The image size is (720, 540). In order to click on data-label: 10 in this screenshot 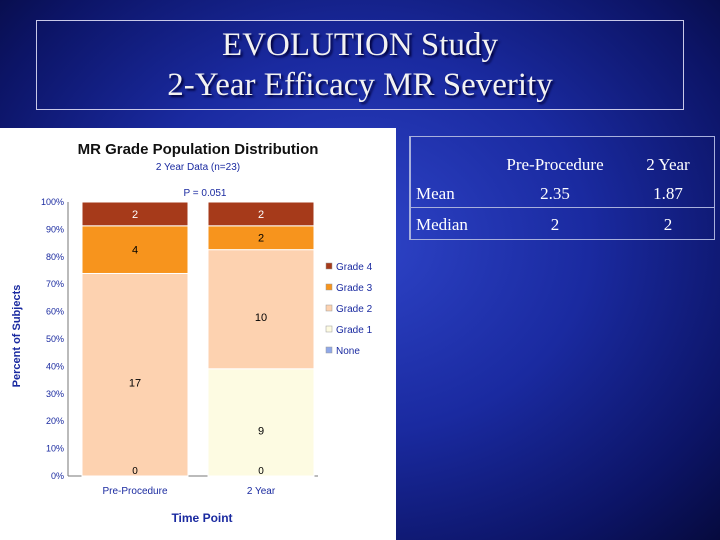, I will do `click(261, 318)`.